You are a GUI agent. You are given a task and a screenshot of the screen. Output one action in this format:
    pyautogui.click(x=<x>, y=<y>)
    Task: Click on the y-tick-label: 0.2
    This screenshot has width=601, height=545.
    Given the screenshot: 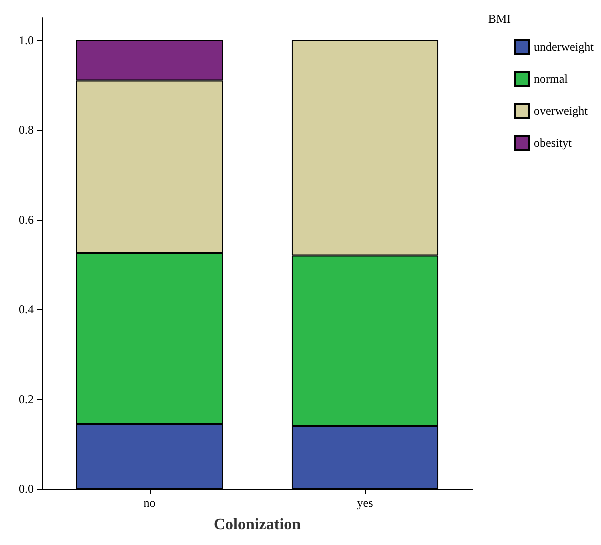 What is the action you would take?
    pyautogui.click(x=26, y=399)
    